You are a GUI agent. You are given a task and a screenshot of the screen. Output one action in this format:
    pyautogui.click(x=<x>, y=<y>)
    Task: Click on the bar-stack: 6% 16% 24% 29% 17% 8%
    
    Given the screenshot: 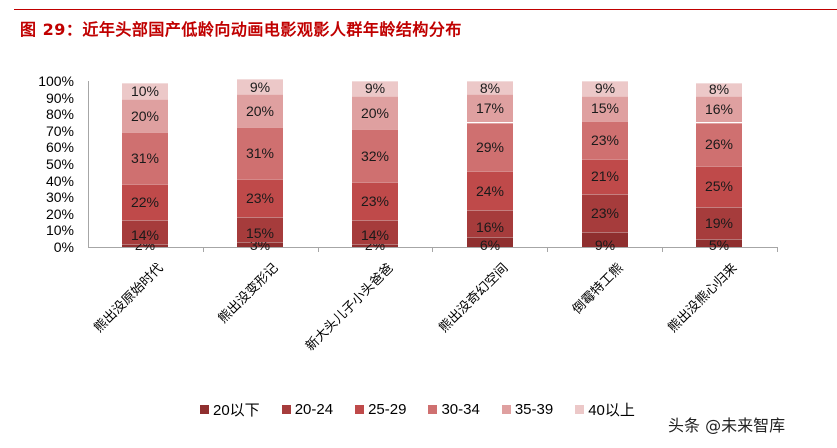 What is the action you would take?
    pyautogui.click(x=490, y=166)
    